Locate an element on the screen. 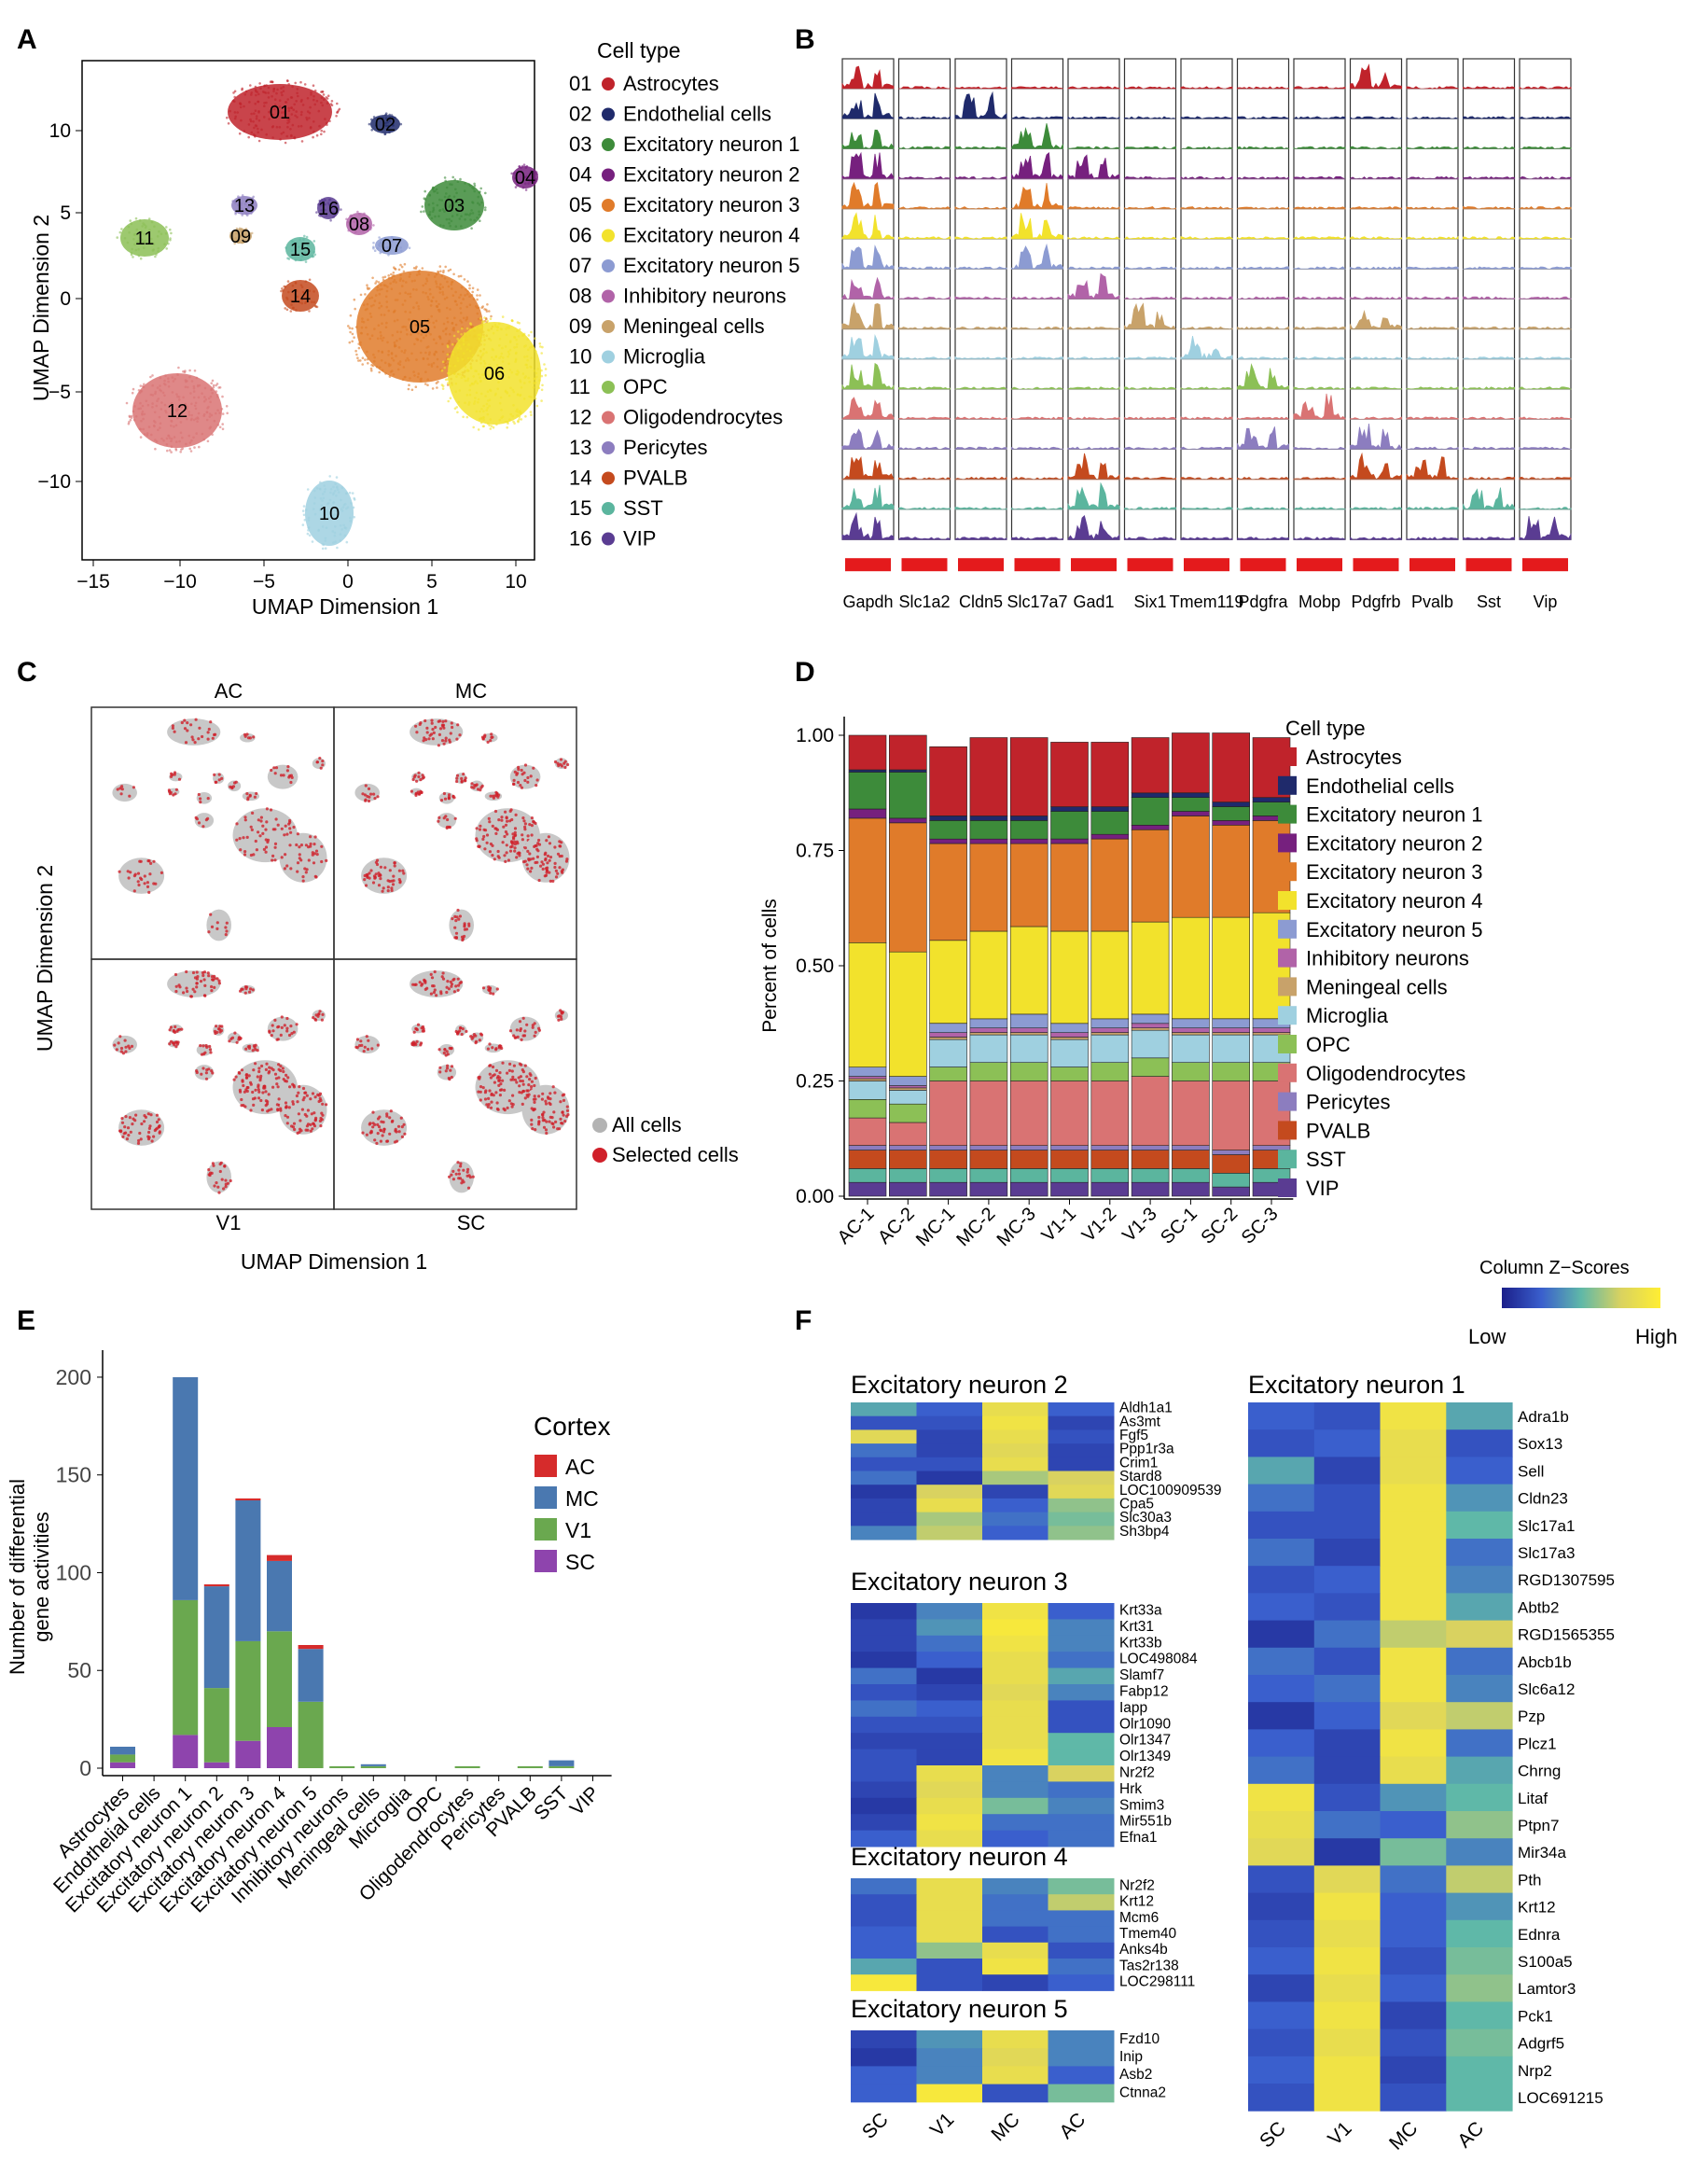 The width and height of the screenshot is (1708, 2161). e-y-tick-label: 0 is located at coordinates (85, 1768).